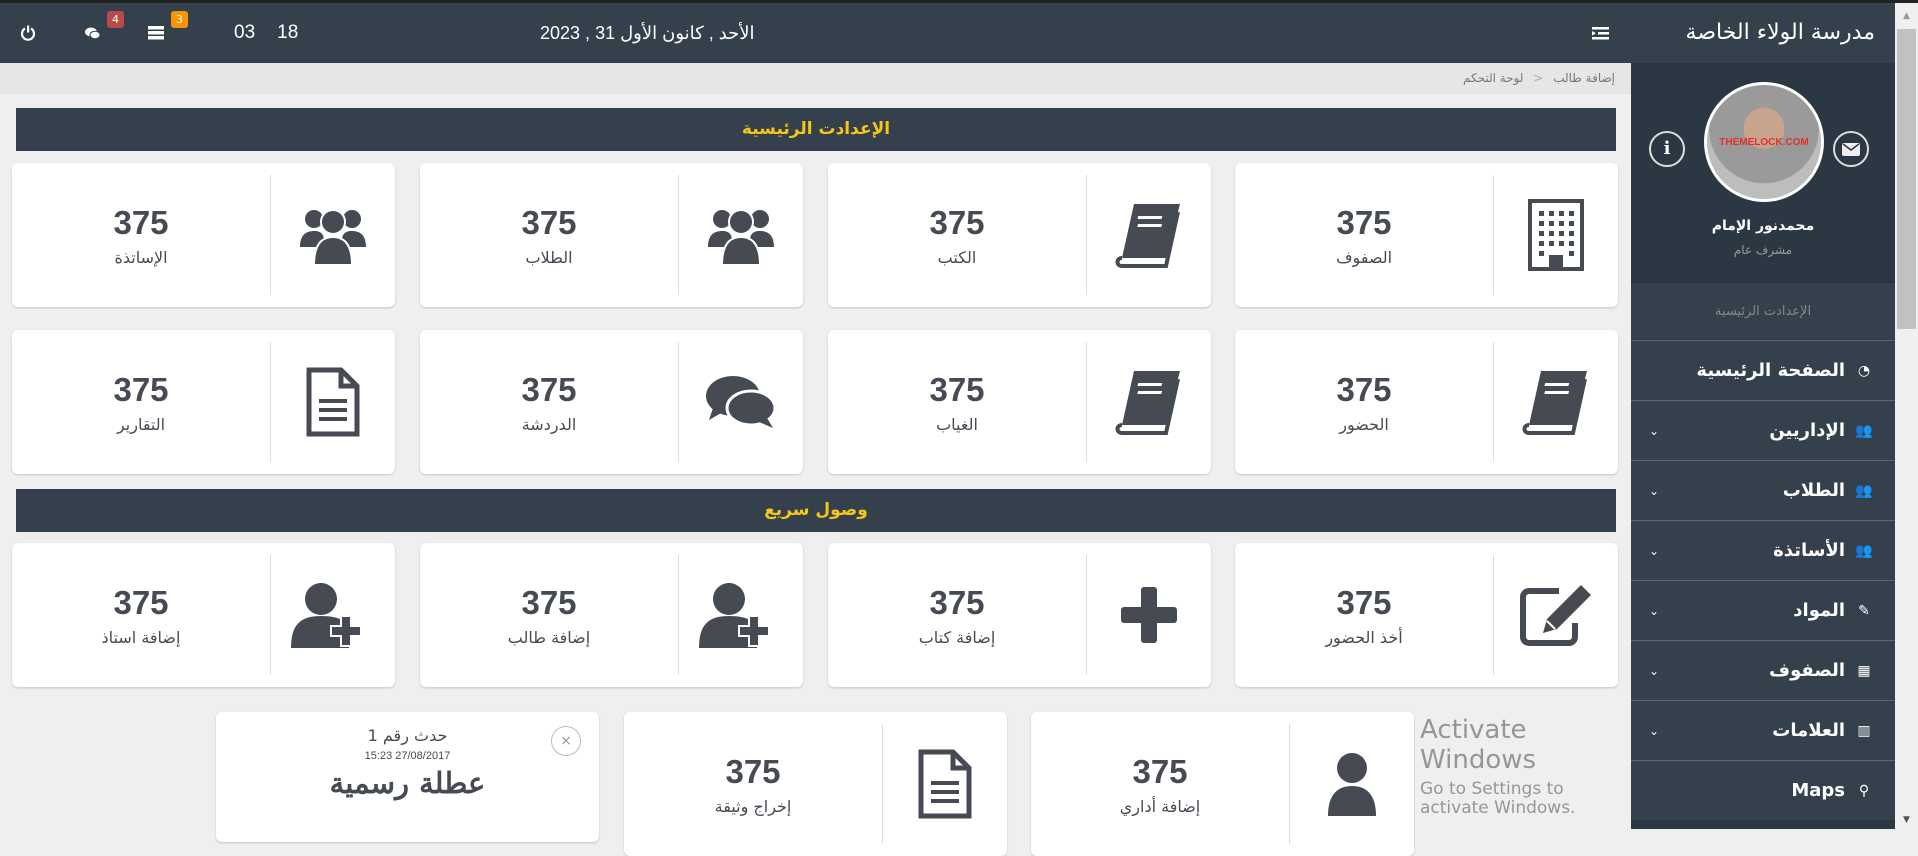  I want to click on envelope-icon, so click(1851, 149).